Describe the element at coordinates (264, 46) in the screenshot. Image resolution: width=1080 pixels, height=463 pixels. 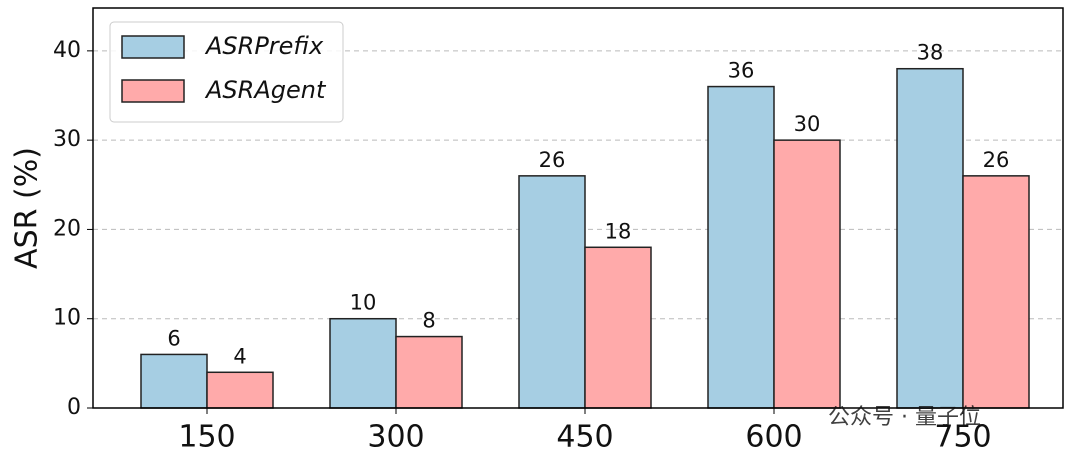
I see `legend-label: ASRPrefix` at that location.